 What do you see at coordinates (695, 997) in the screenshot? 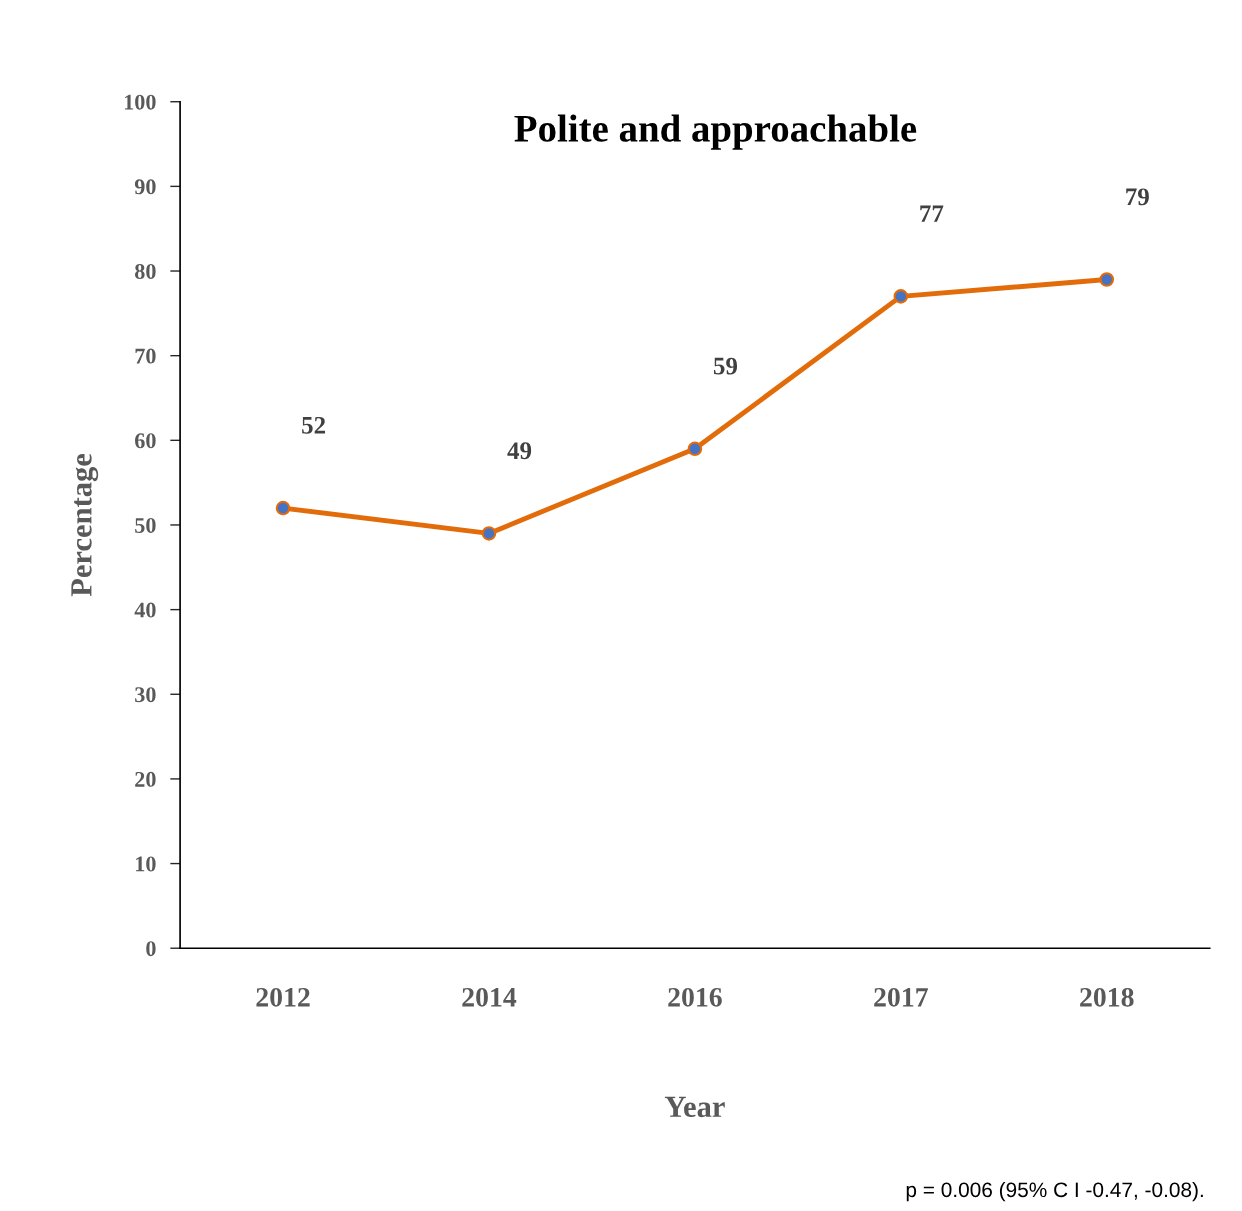
I see `x-tick-label: 2016` at bounding box center [695, 997].